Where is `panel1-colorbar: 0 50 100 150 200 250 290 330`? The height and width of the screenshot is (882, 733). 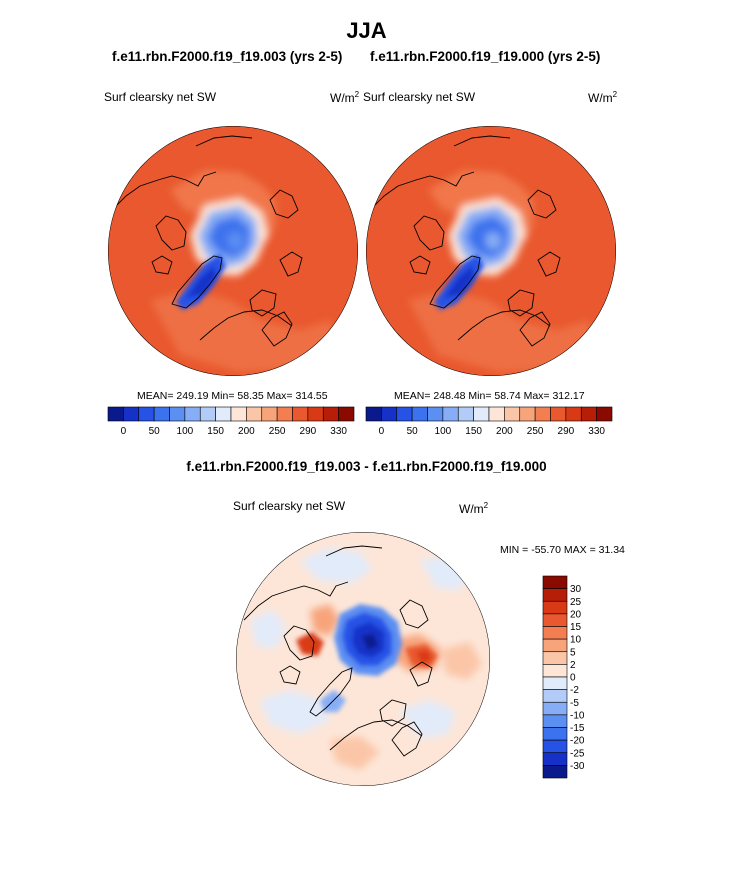
panel1-colorbar: 0 50 100 150 200 250 290 330 is located at coordinates (231, 421).